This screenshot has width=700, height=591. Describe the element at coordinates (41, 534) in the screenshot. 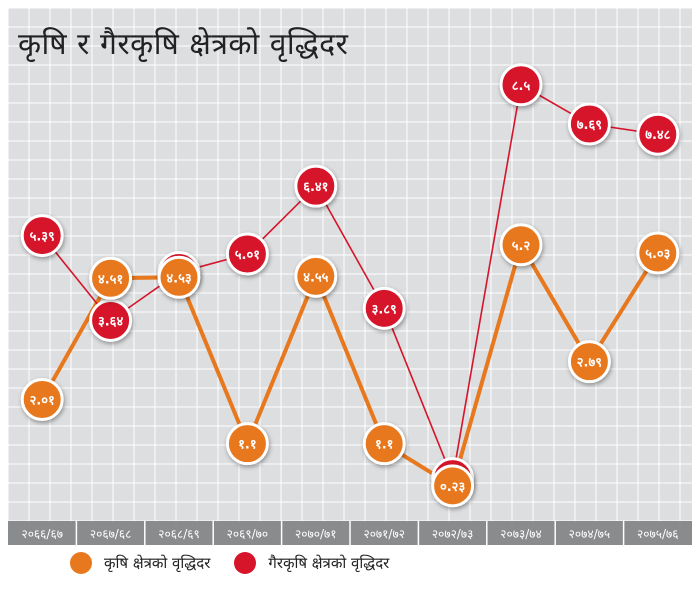

I see `x-tick-label: २०६६/६७` at that location.